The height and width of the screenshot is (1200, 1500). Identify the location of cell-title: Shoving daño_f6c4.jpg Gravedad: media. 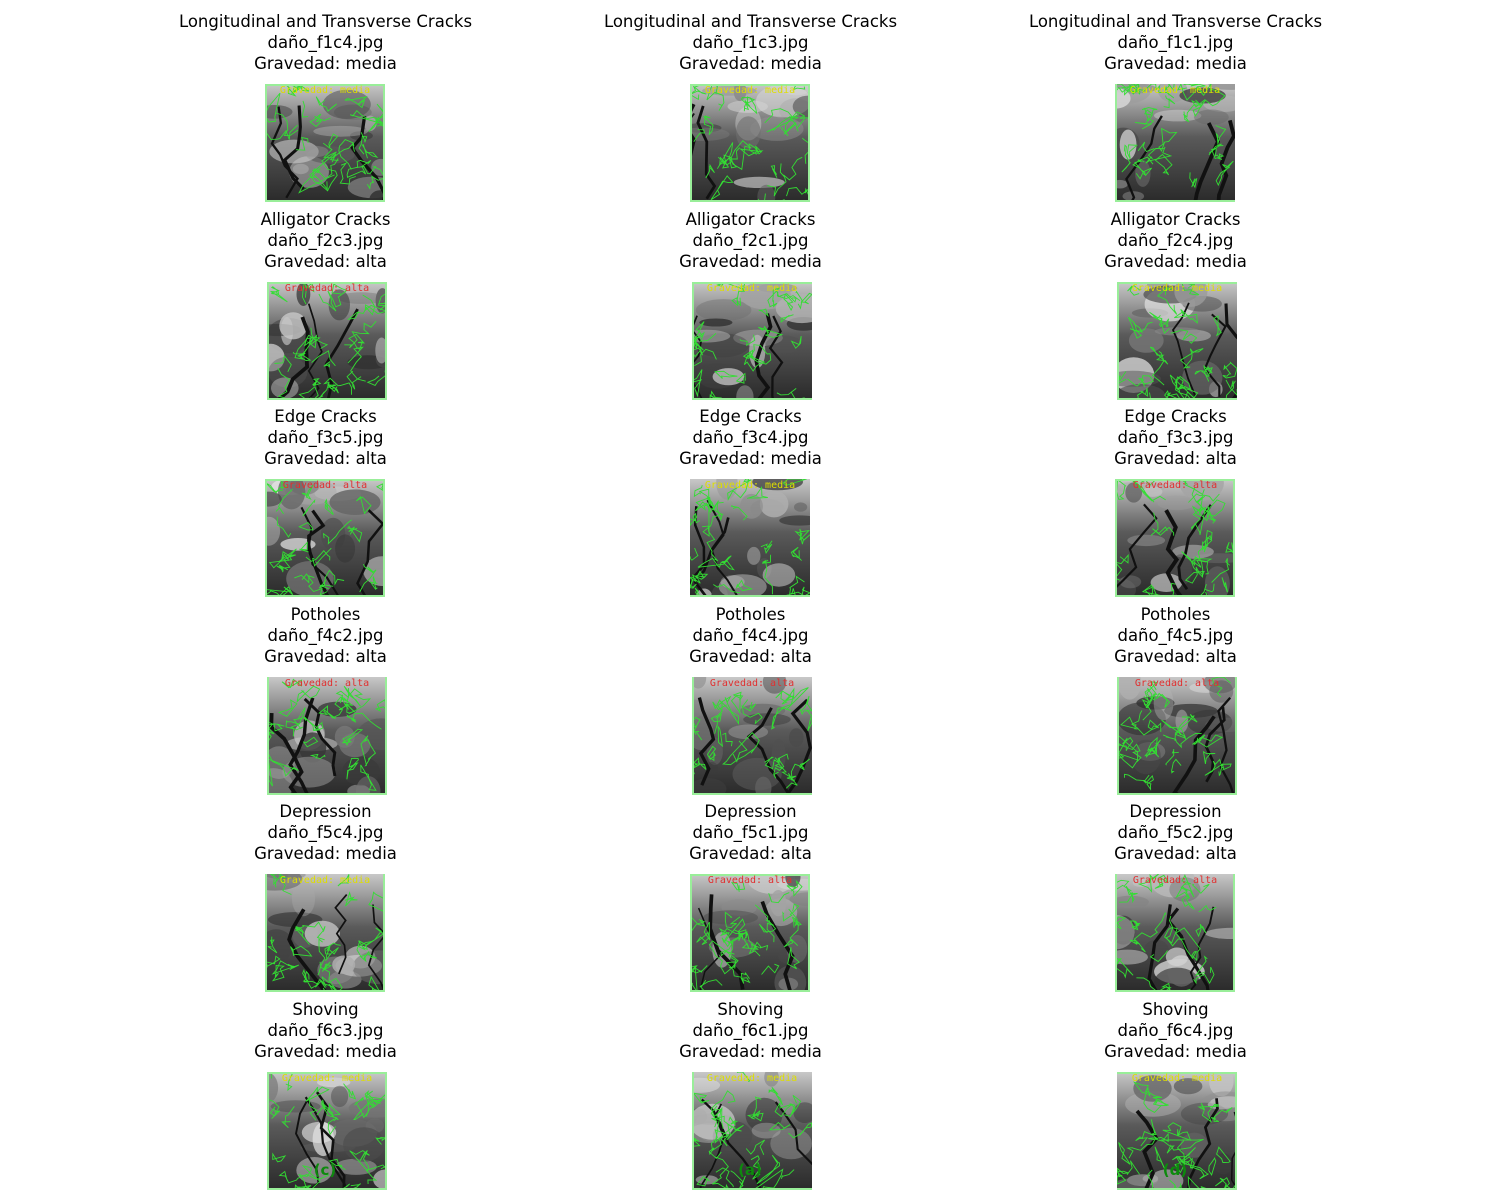
(1175, 1031).